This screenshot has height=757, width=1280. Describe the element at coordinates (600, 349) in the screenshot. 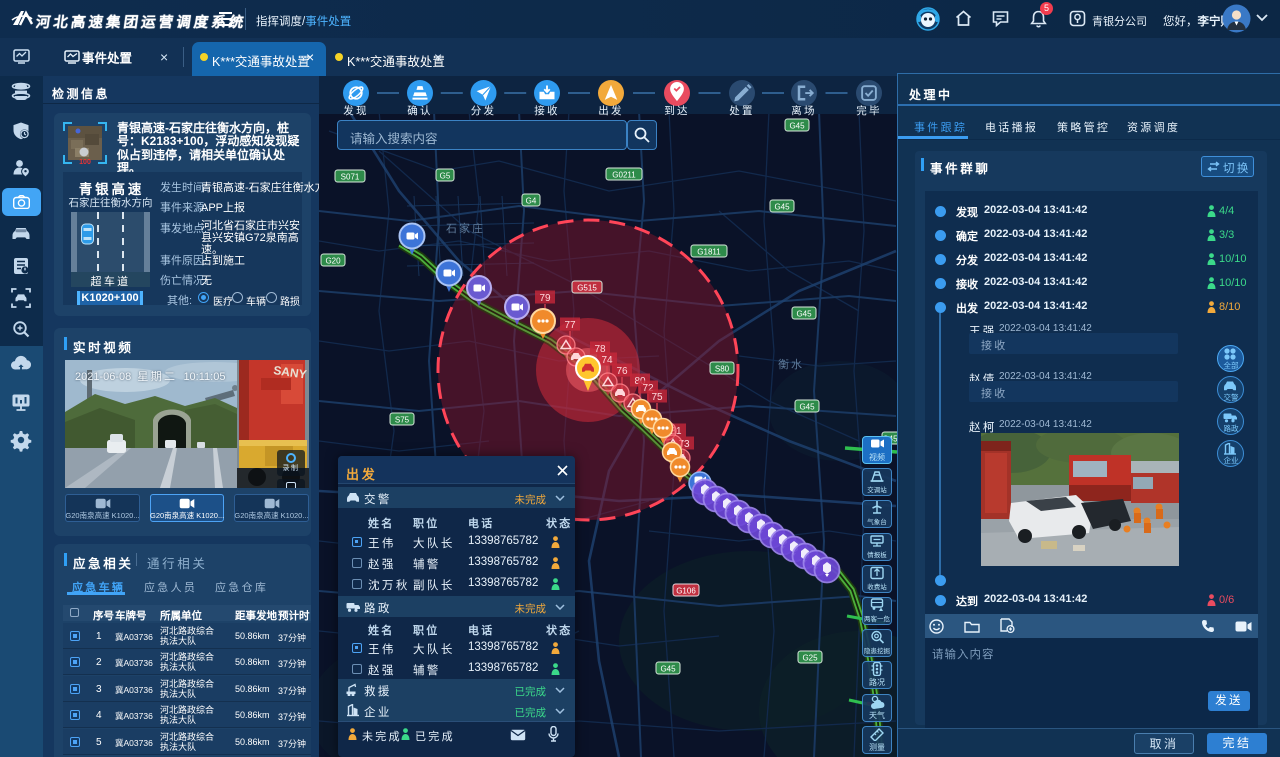

I see `svg-text: 78` at that location.